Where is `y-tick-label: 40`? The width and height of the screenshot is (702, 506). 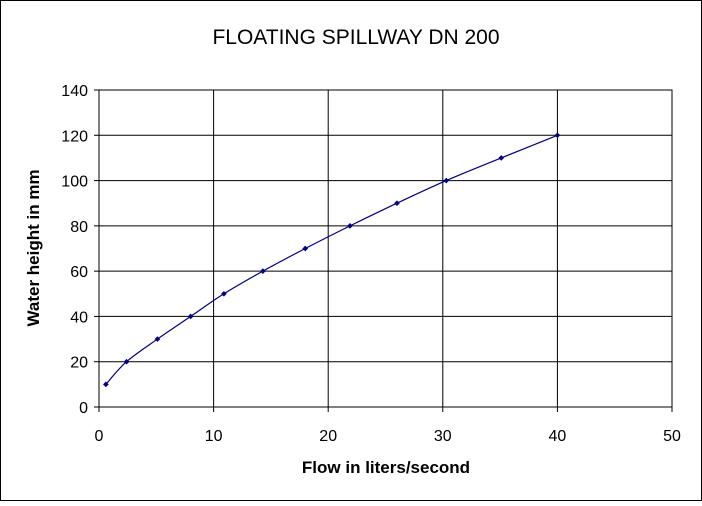 y-tick-label: 40 is located at coordinates (79, 317).